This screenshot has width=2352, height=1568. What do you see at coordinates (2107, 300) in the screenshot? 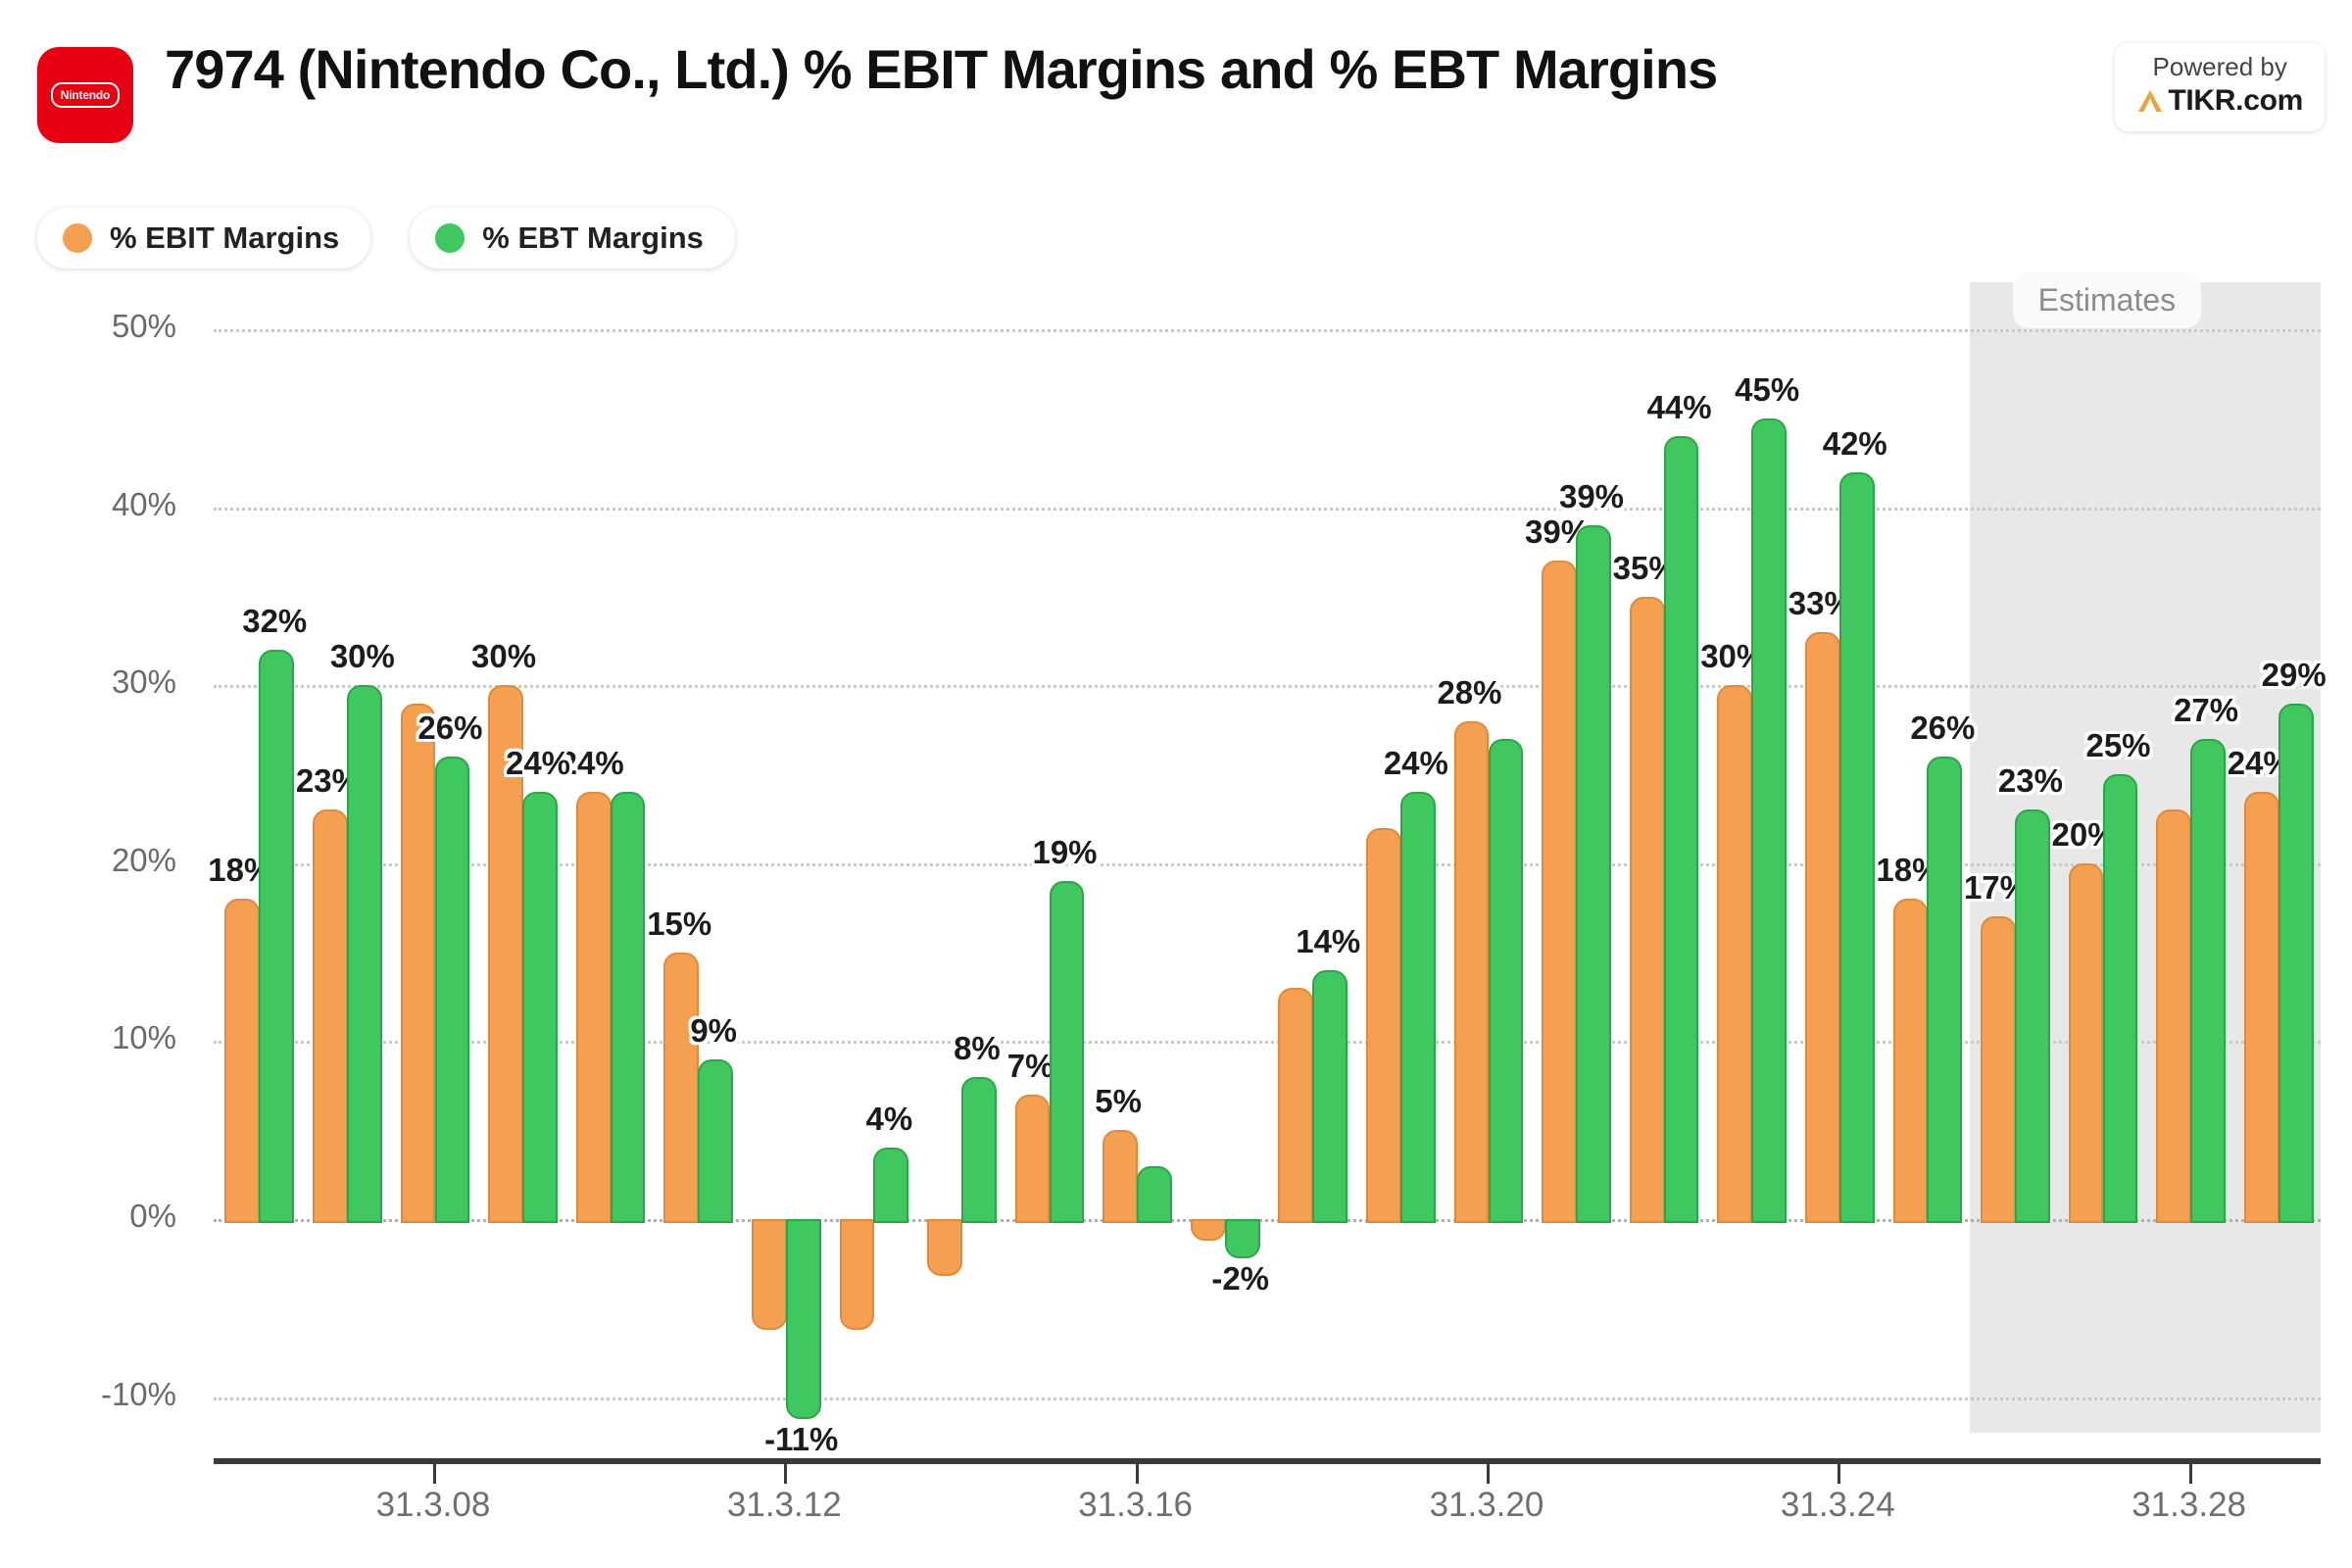
I see `estimates-badge: Estimates` at bounding box center [2107, 300].